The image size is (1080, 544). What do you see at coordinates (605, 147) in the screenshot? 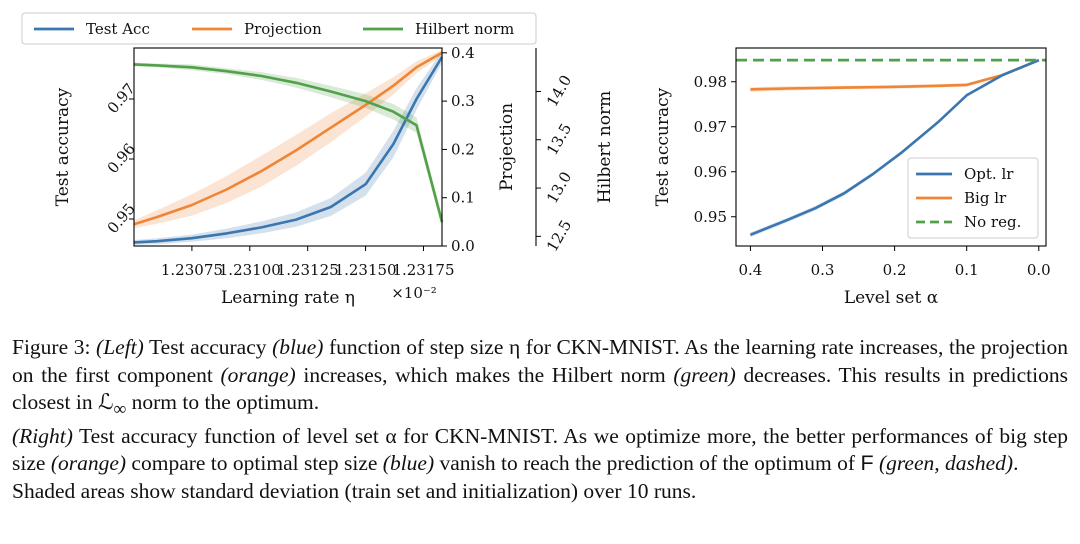
I see `hilbert-norm-axis-label: Hilbert norm` at bounding box center [605, 147].